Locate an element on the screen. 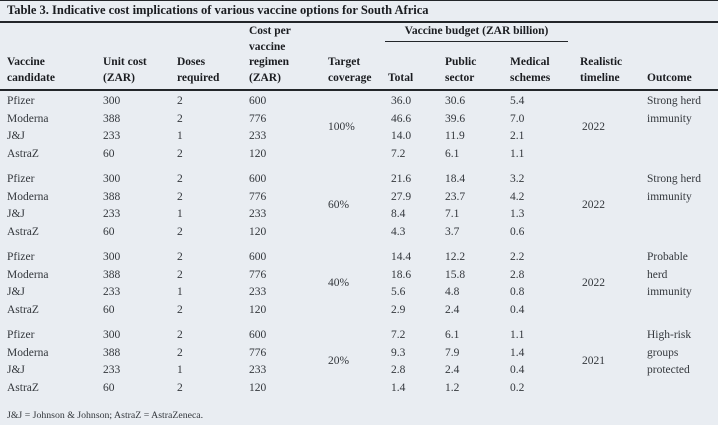  cell-budget-total: 4.3 is located at coordinates (398, 231).